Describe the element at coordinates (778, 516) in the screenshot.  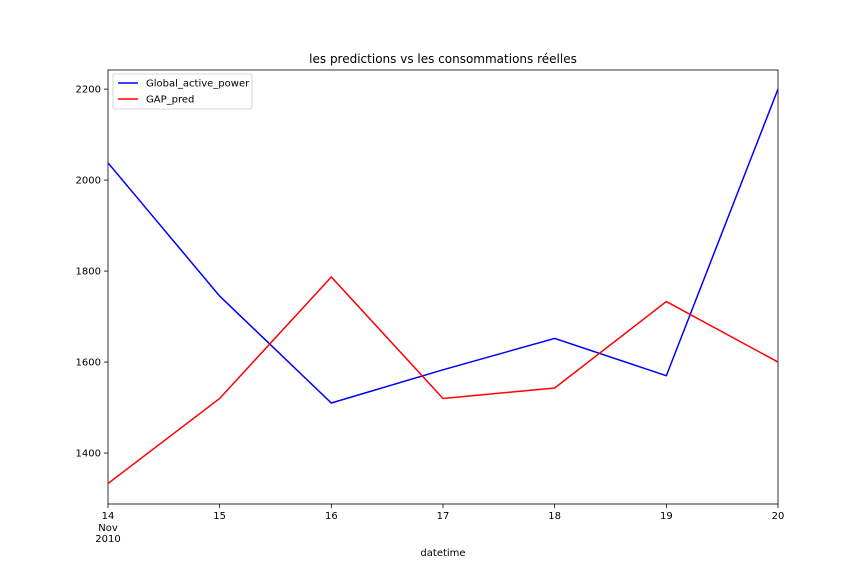
I see `x-tick-label: 20` at that location.